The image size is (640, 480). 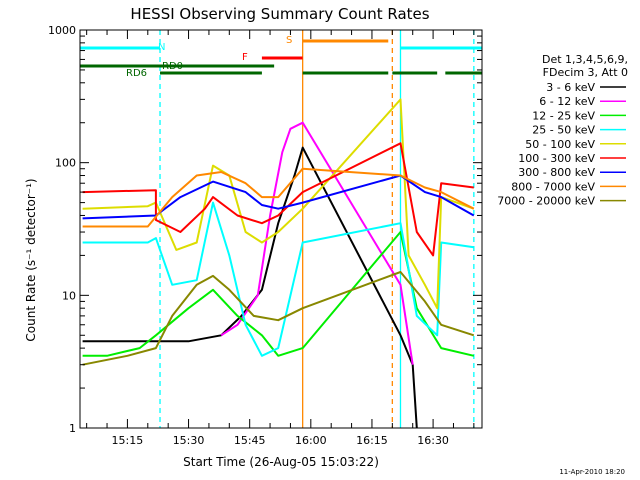 I want to click on legend-label: 300 - 800 keV, so click(x=556, y=172).